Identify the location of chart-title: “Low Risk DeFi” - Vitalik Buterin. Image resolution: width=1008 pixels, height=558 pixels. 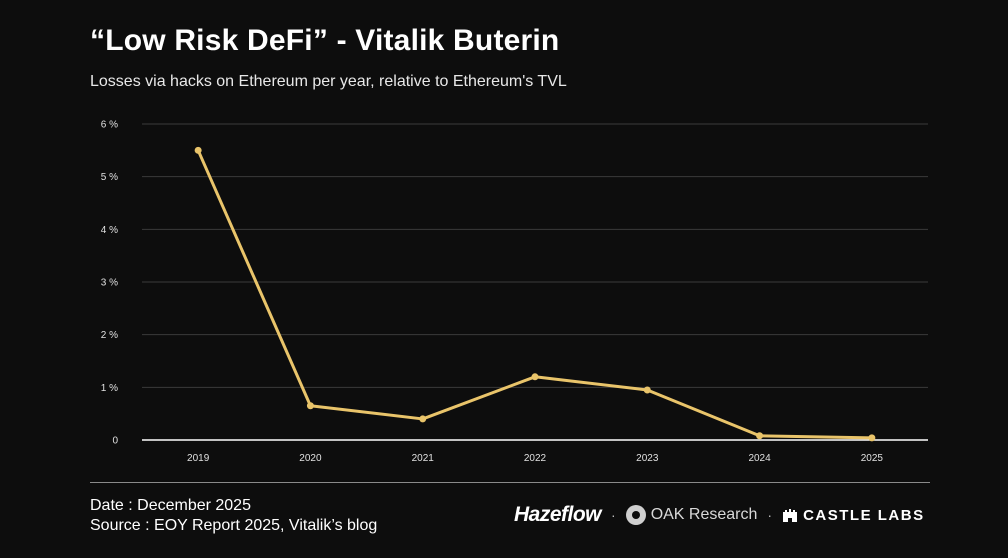
(325, 40).